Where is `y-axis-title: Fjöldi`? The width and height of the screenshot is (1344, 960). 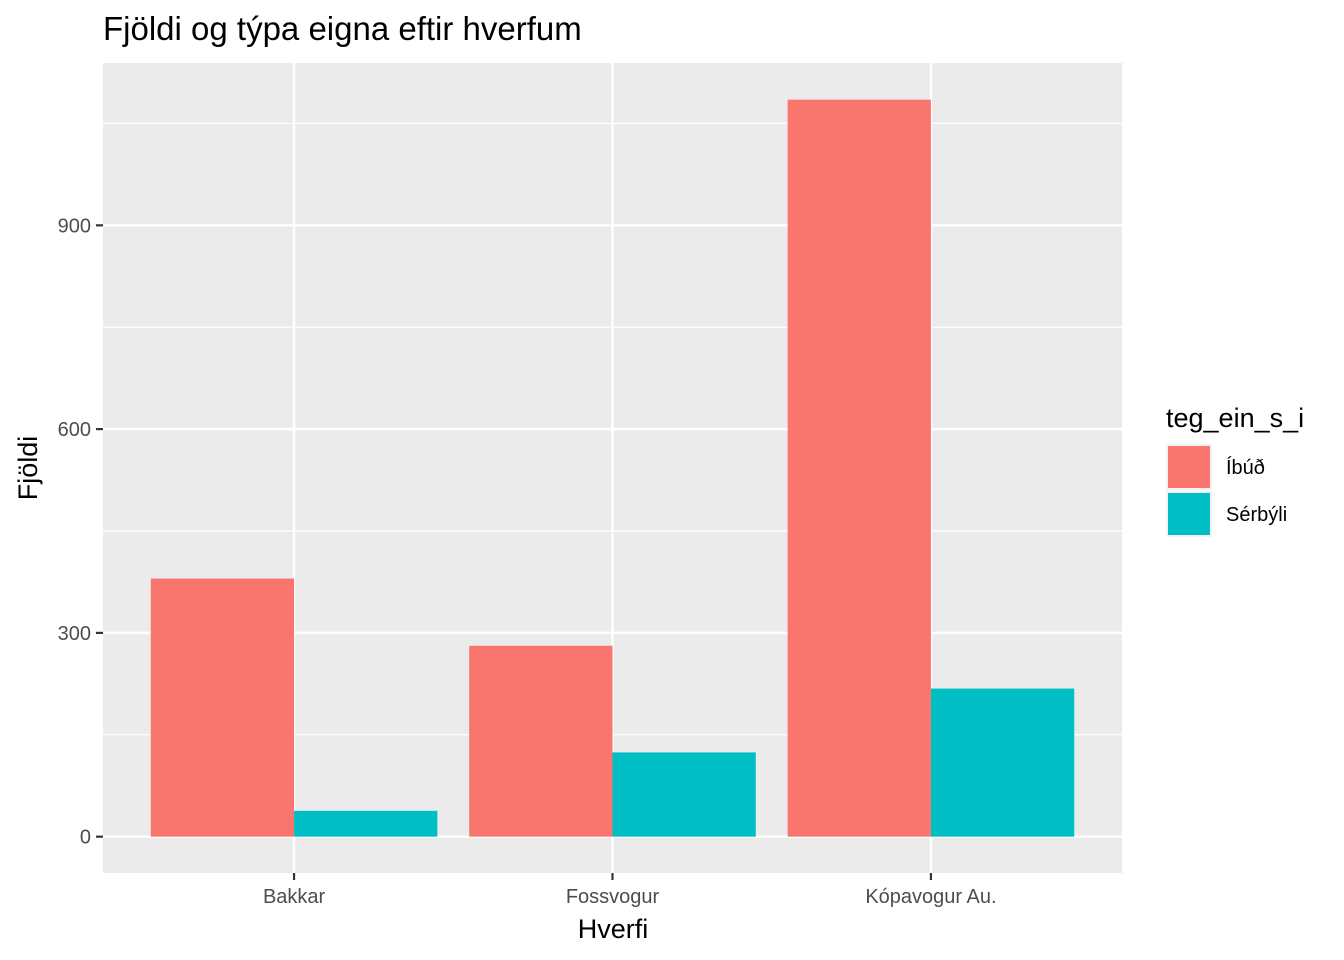
y-axis-title: Fjöldi is located at coordinates (28, 468).